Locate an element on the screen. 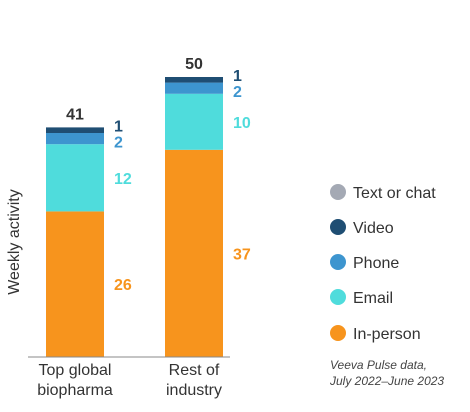 The height and width of the screenshot is (412, 470). legend-label: In-person is located at coordinates (387, 334).